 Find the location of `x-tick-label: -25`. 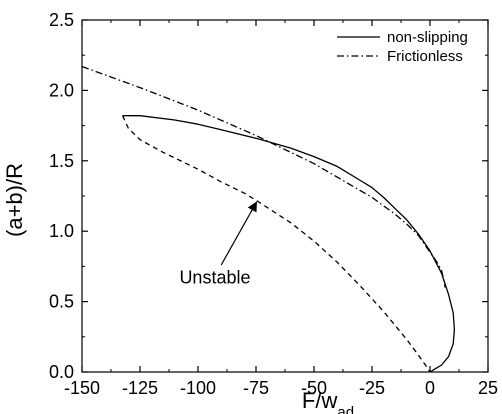

x-tick-label: -25 is located at coordinates (372, 388).